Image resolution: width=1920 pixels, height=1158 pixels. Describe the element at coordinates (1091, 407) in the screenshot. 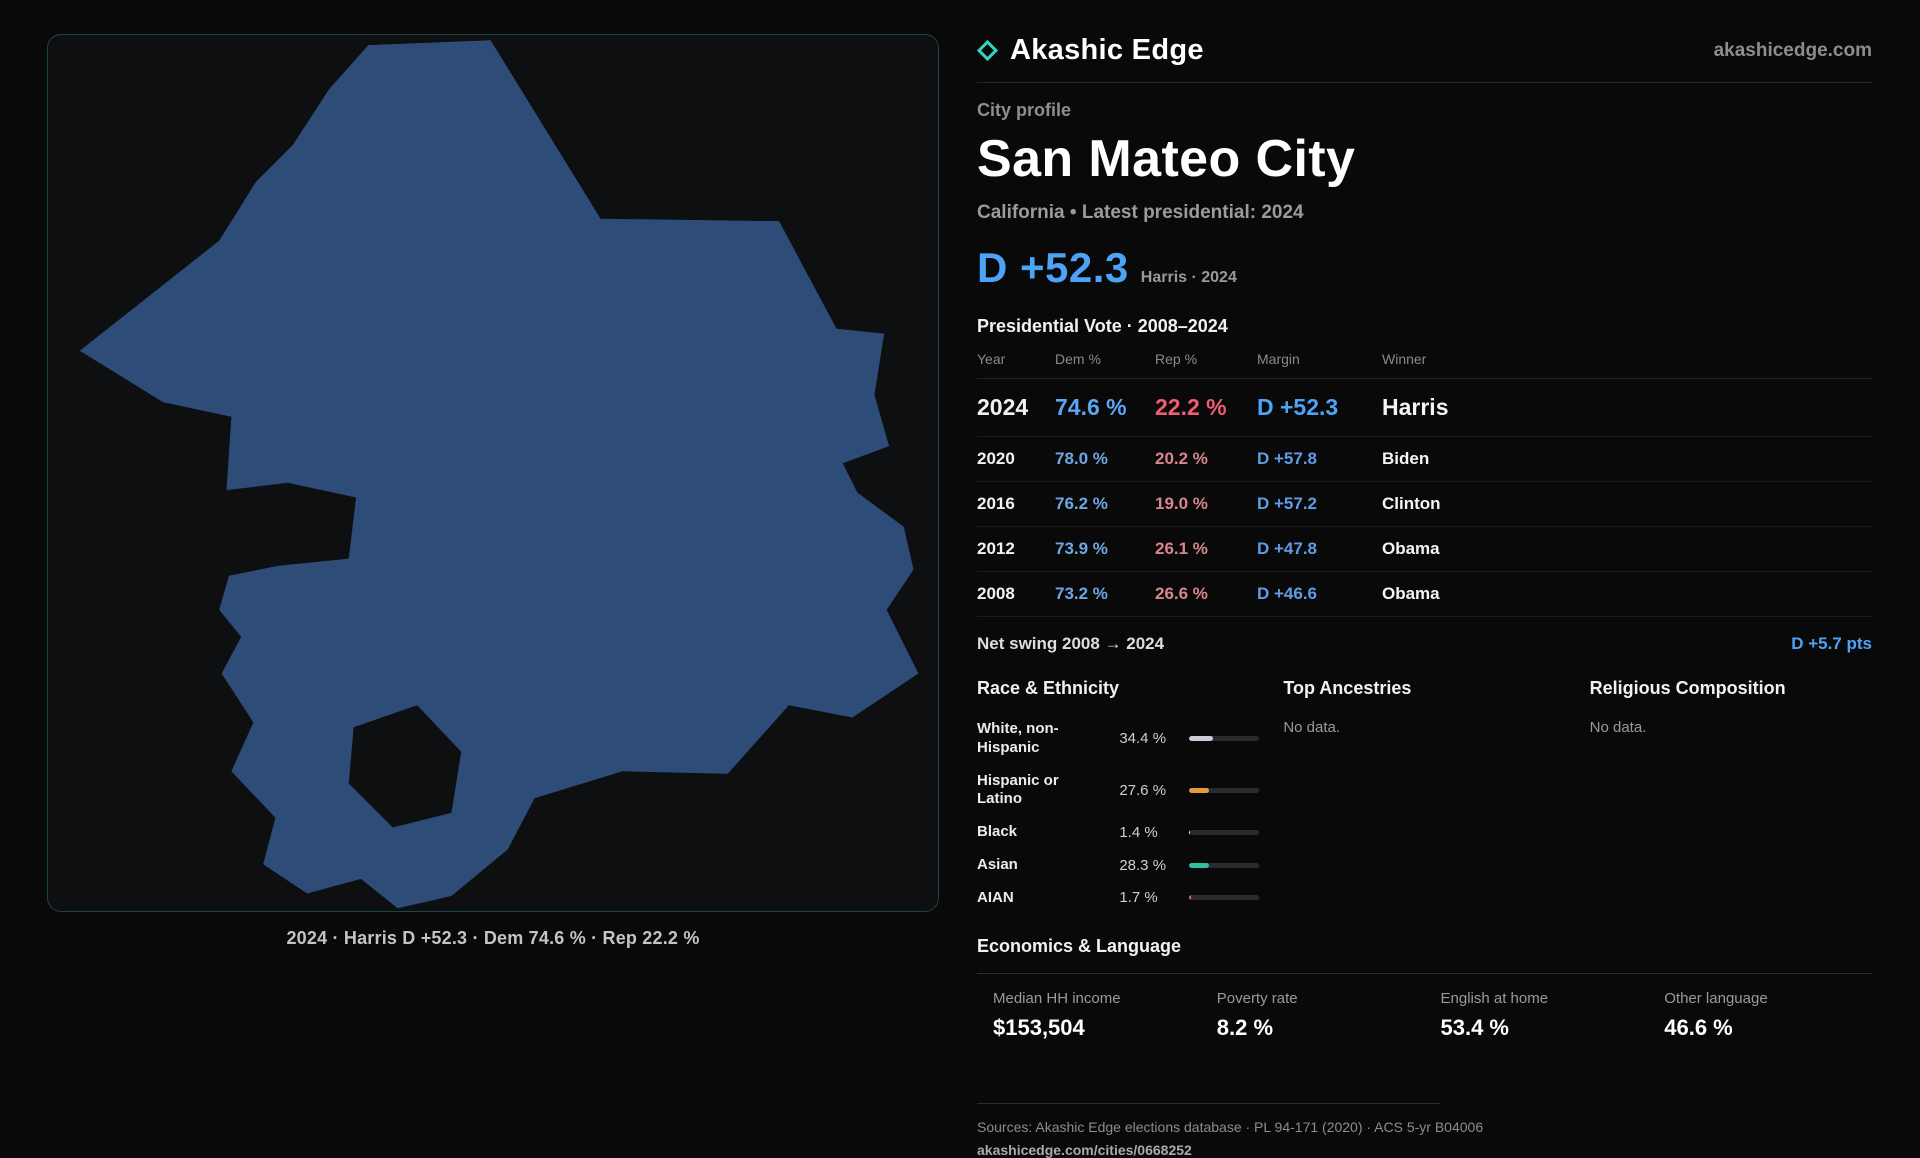

I see `cell-dem: 74.6 %` at that location.